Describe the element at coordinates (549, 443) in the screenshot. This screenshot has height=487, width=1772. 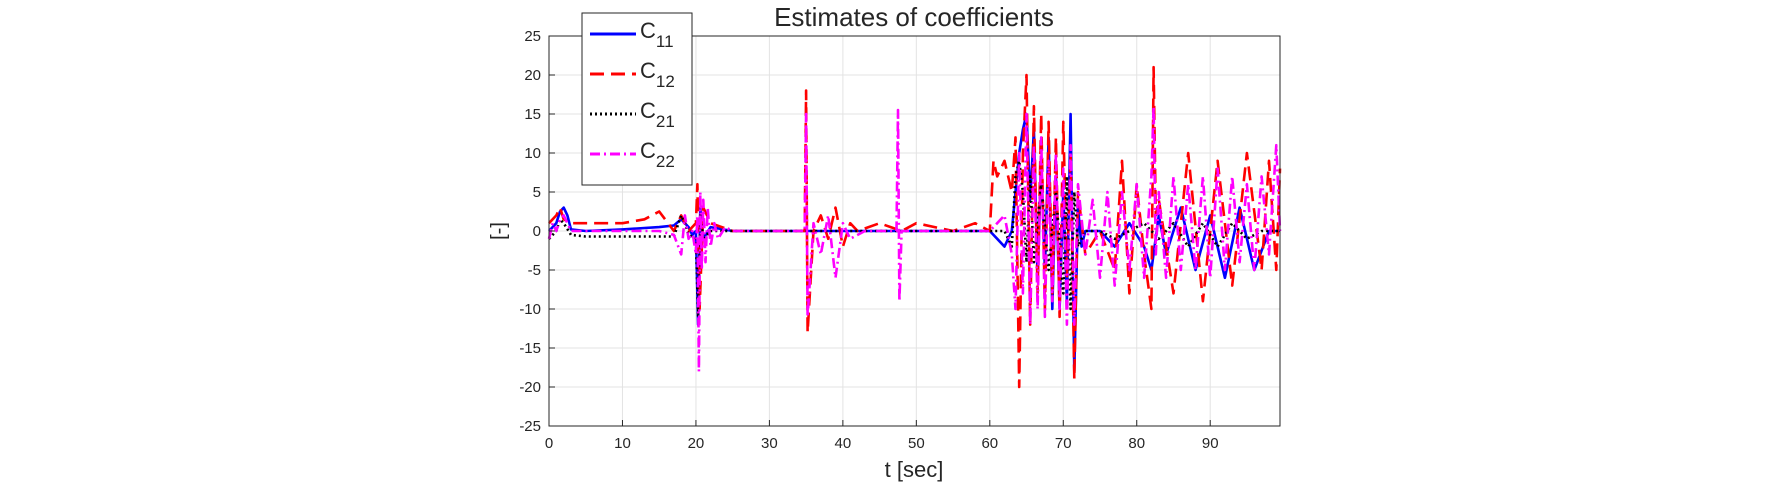
I see `x-tick-label: 0` at that location.